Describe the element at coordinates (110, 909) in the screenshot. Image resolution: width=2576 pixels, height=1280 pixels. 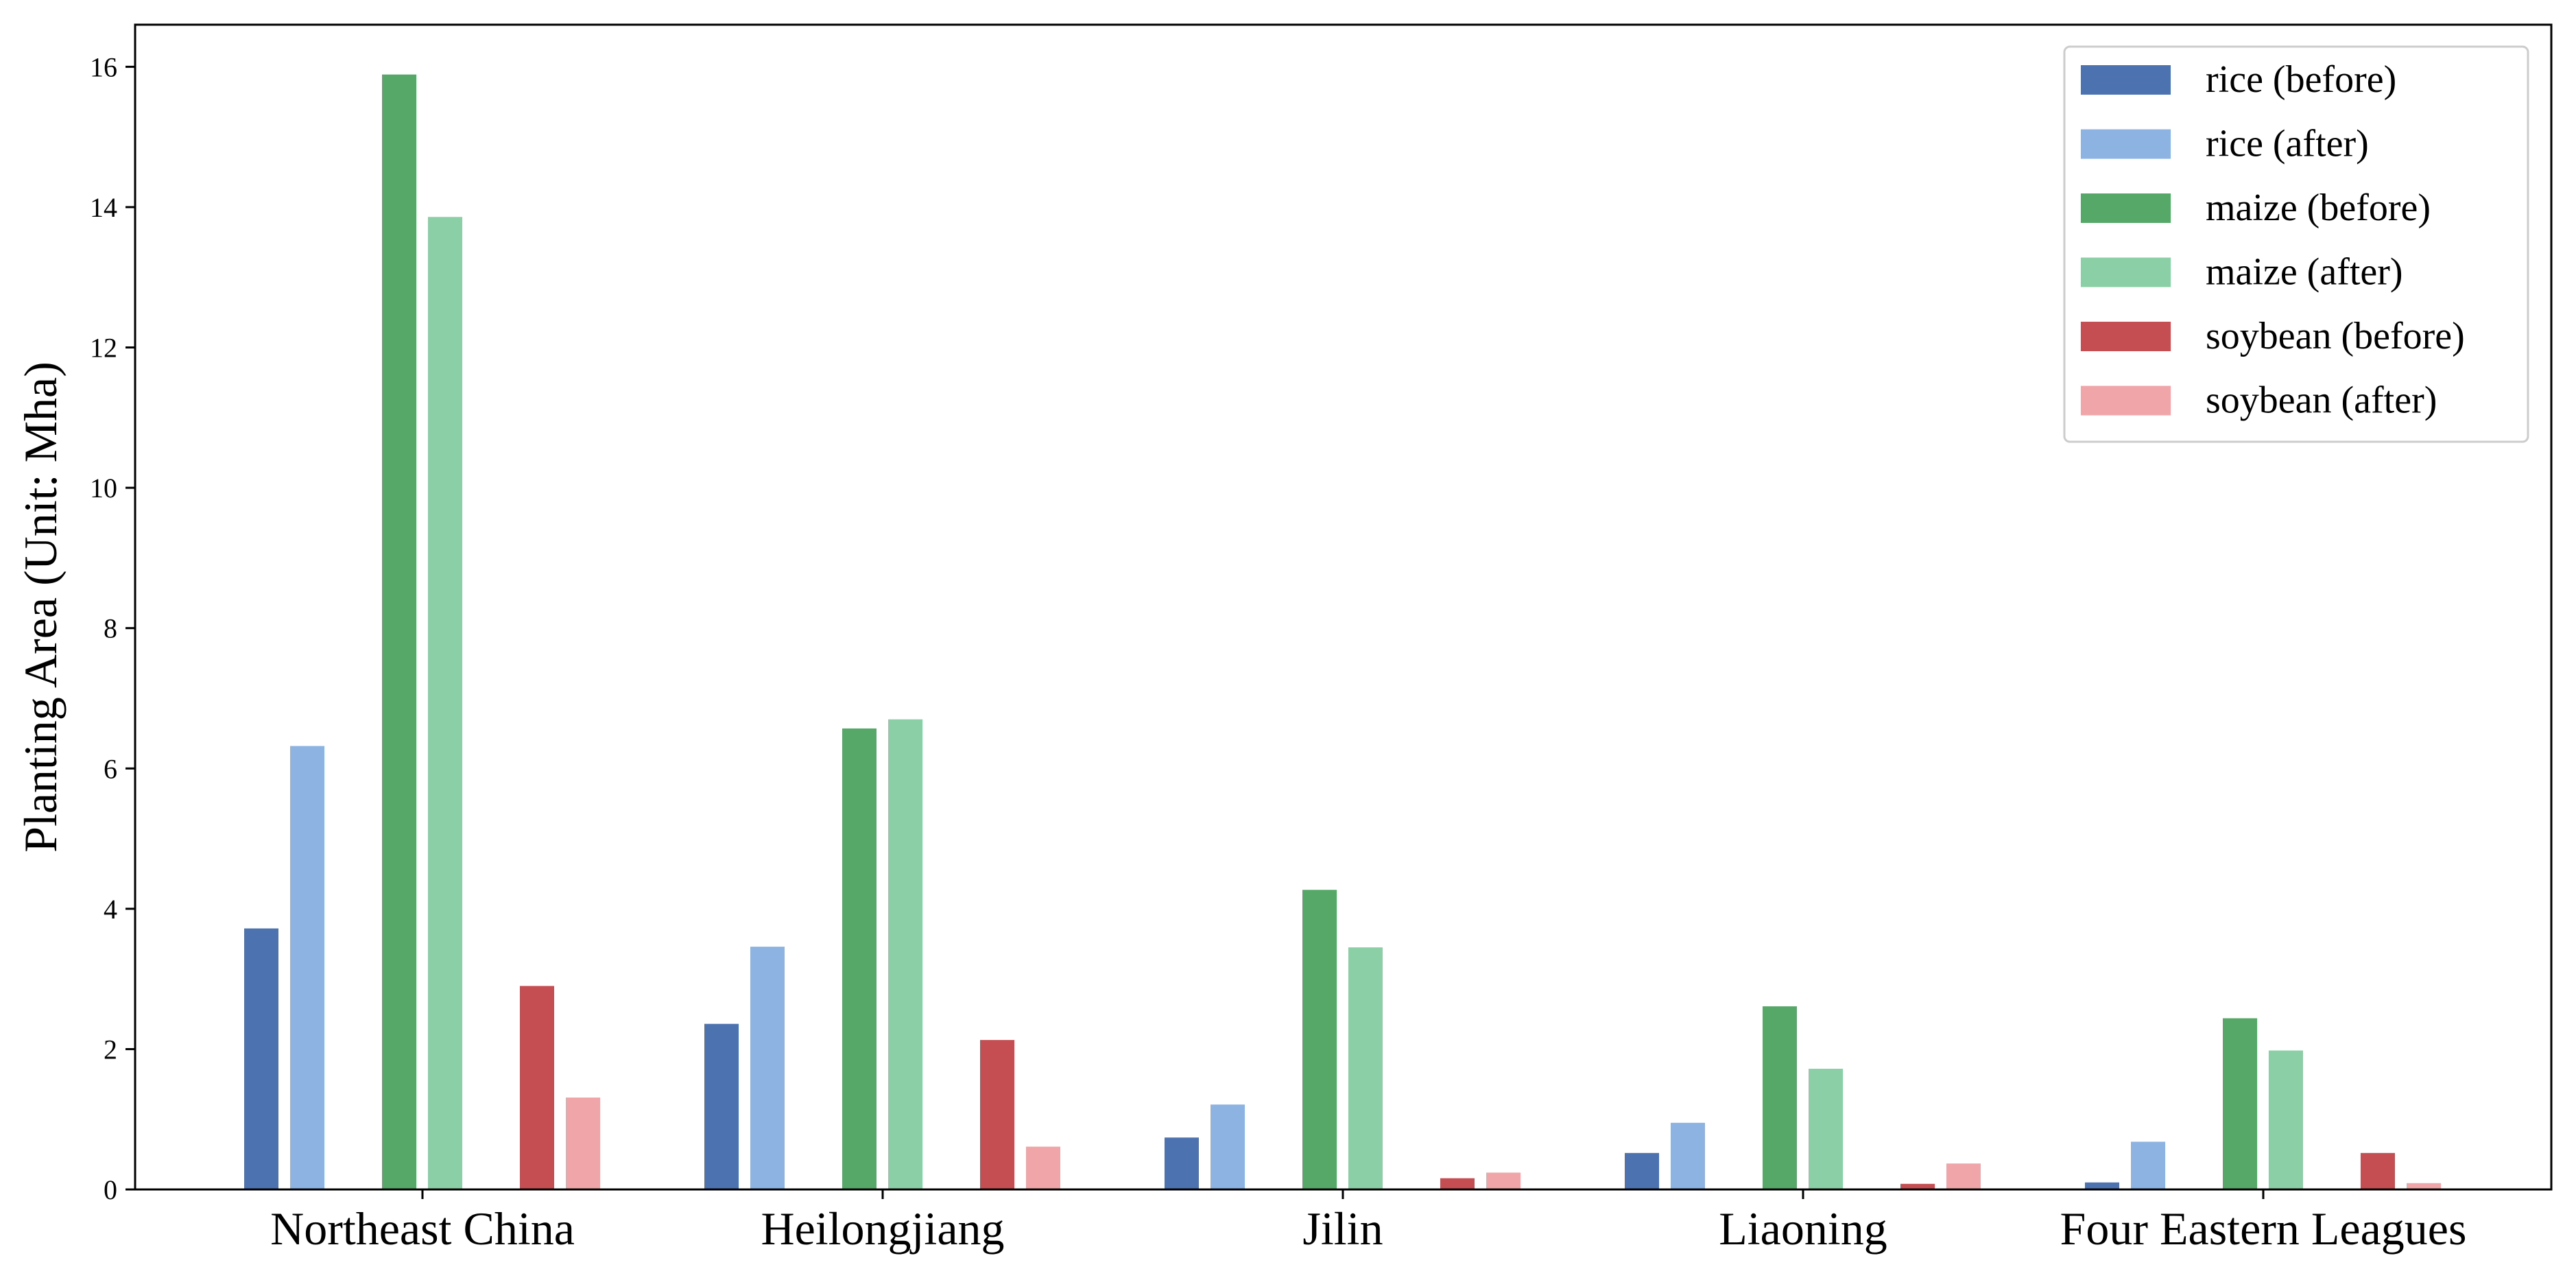
I see `y-tick-label: 4` at that location.